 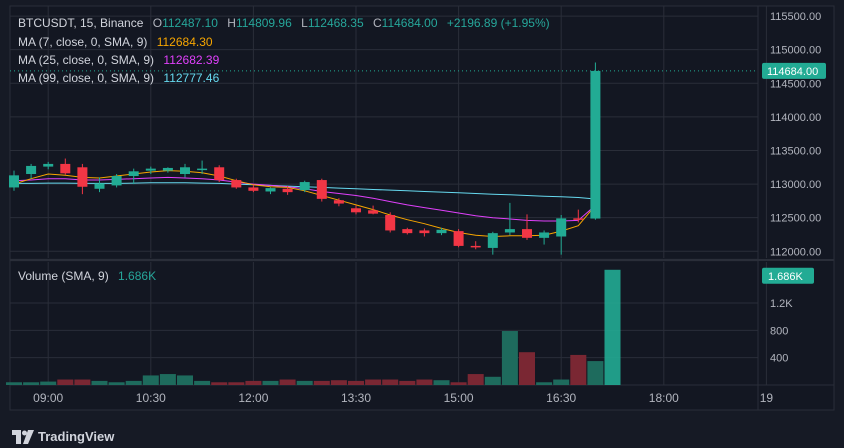 I want to click on ma7-legend: MA (7, close, 0, SMA, 9) 112684.30, so click(x=115, y=42).